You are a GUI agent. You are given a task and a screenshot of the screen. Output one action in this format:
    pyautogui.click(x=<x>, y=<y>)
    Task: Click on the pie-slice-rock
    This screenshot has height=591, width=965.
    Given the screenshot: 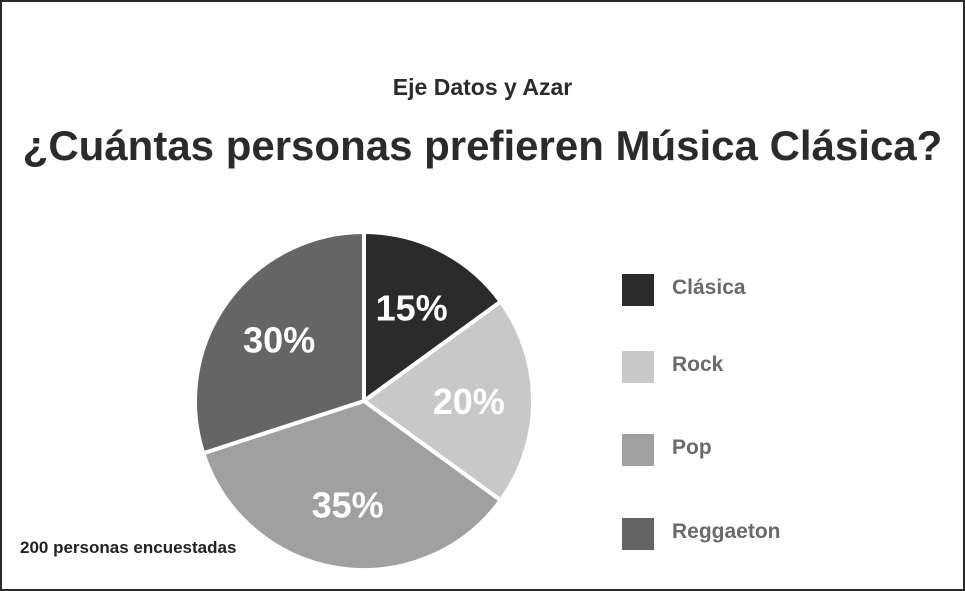 What is the action you would take?
    pyautogui.click(x=448, y=401)
    